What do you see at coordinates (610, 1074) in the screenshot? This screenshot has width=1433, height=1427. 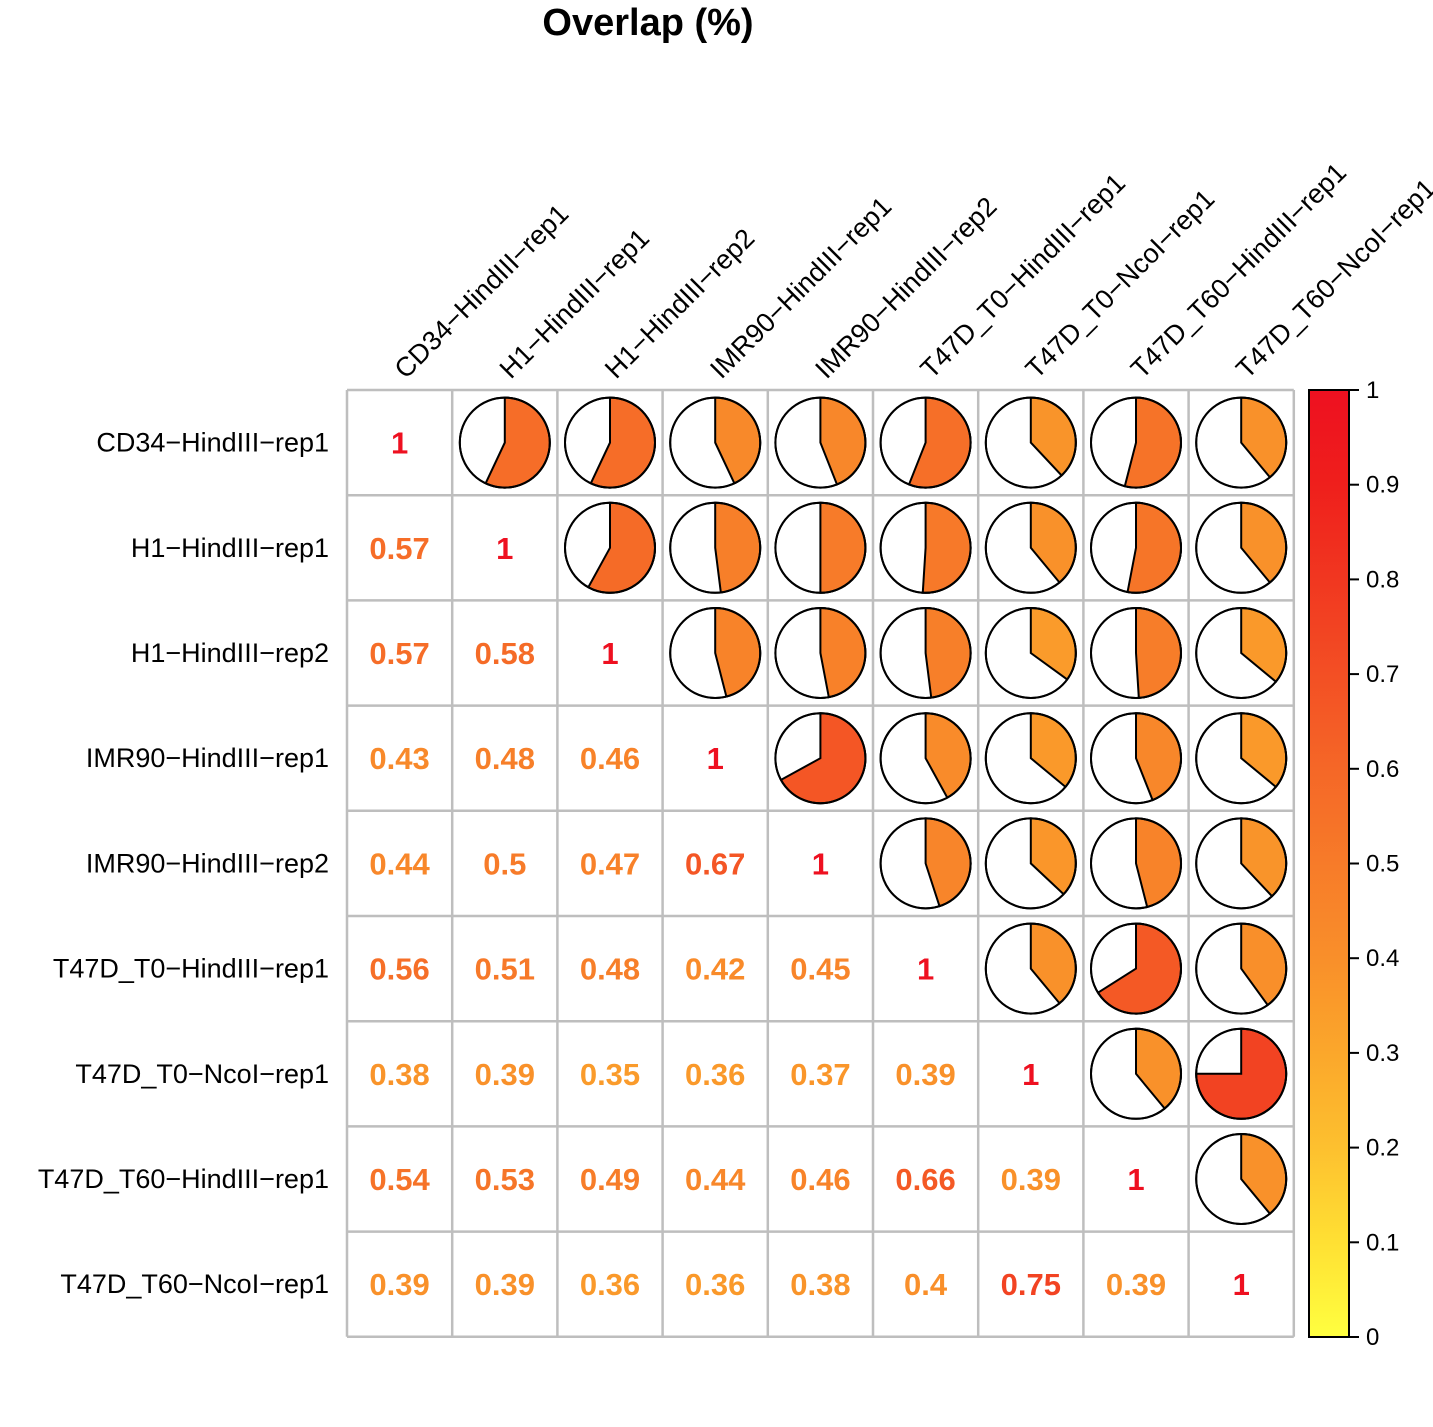 I see `cell-value: 0.35` at bounding box center [610, 1074].